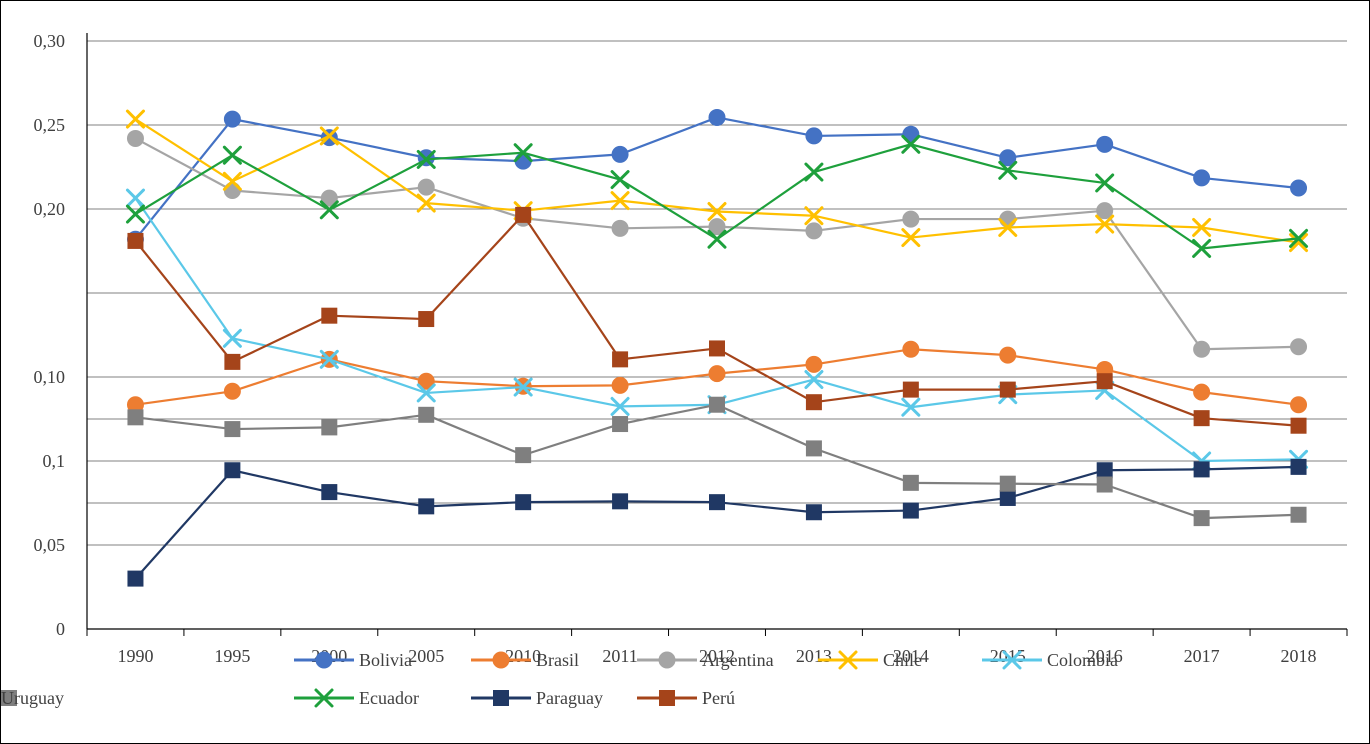  What do you see at coordinates (1299, 656) in the screenshot?
I see `x-tick-label: 2018` at bounding box center [1299, 656].